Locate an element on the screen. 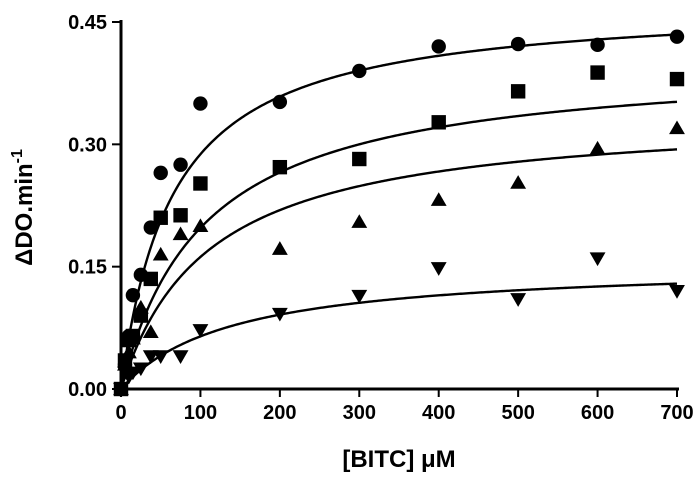  x-tick-label: 400 is located at coordinates (438, 413).